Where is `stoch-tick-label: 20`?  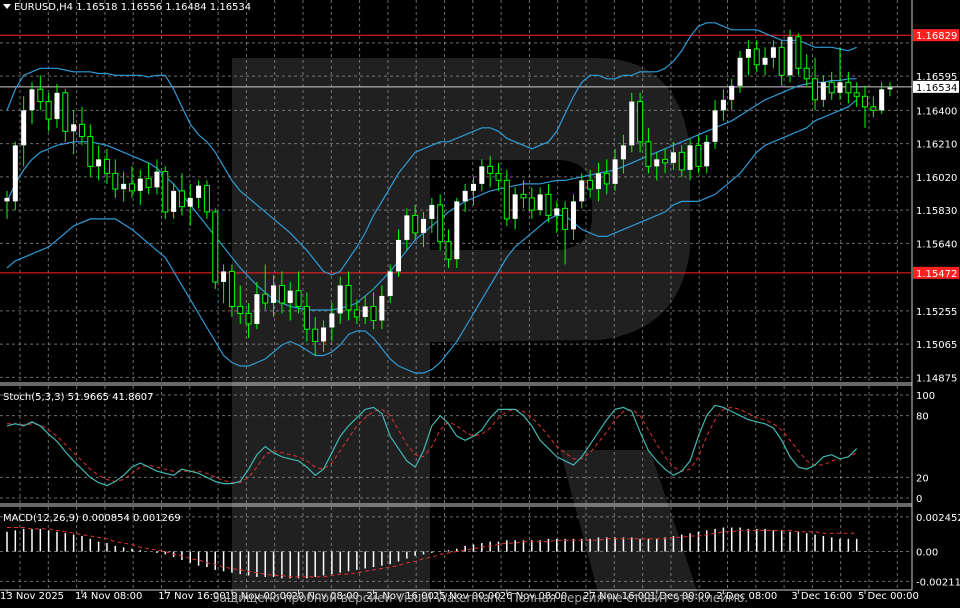
stoch-tick-label: 20 is located at coordinates (922, 478).